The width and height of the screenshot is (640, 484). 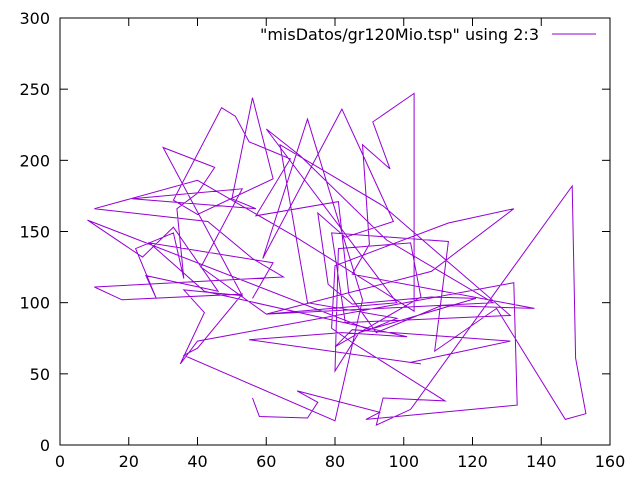 What do you see at coordinates (34, 18) in the screenshot?
I see `y-tick-label: 300` at bounding box center [34, 18].